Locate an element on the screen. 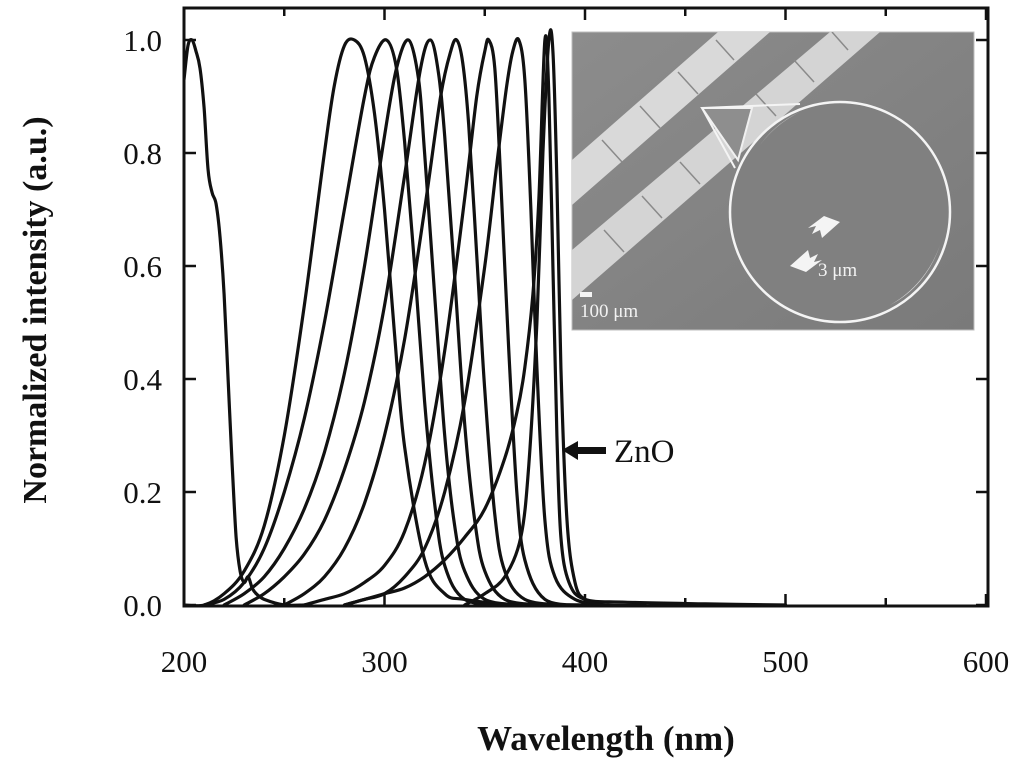 The height and width of the screenshot is (763, 1024). zno-annotation: ZnO is located at coordinates (618, 452).